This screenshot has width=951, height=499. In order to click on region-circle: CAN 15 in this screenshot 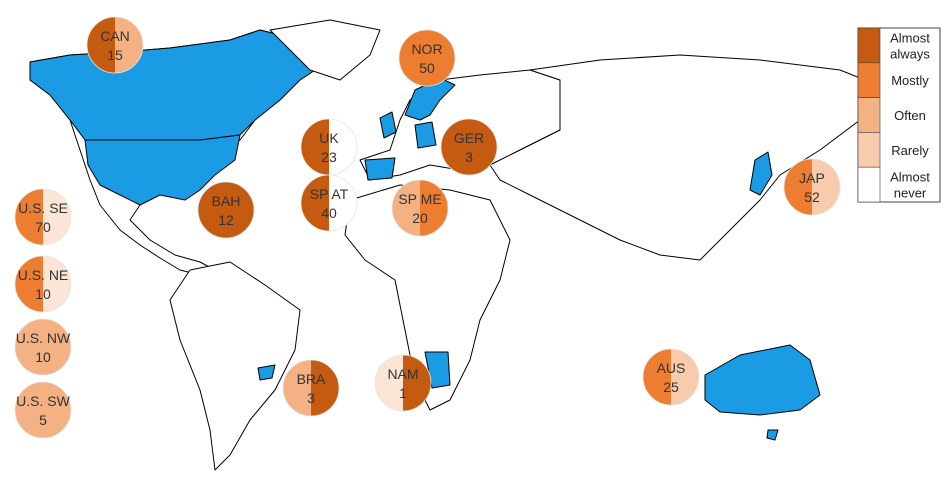, I will do `click(115, 45)`.